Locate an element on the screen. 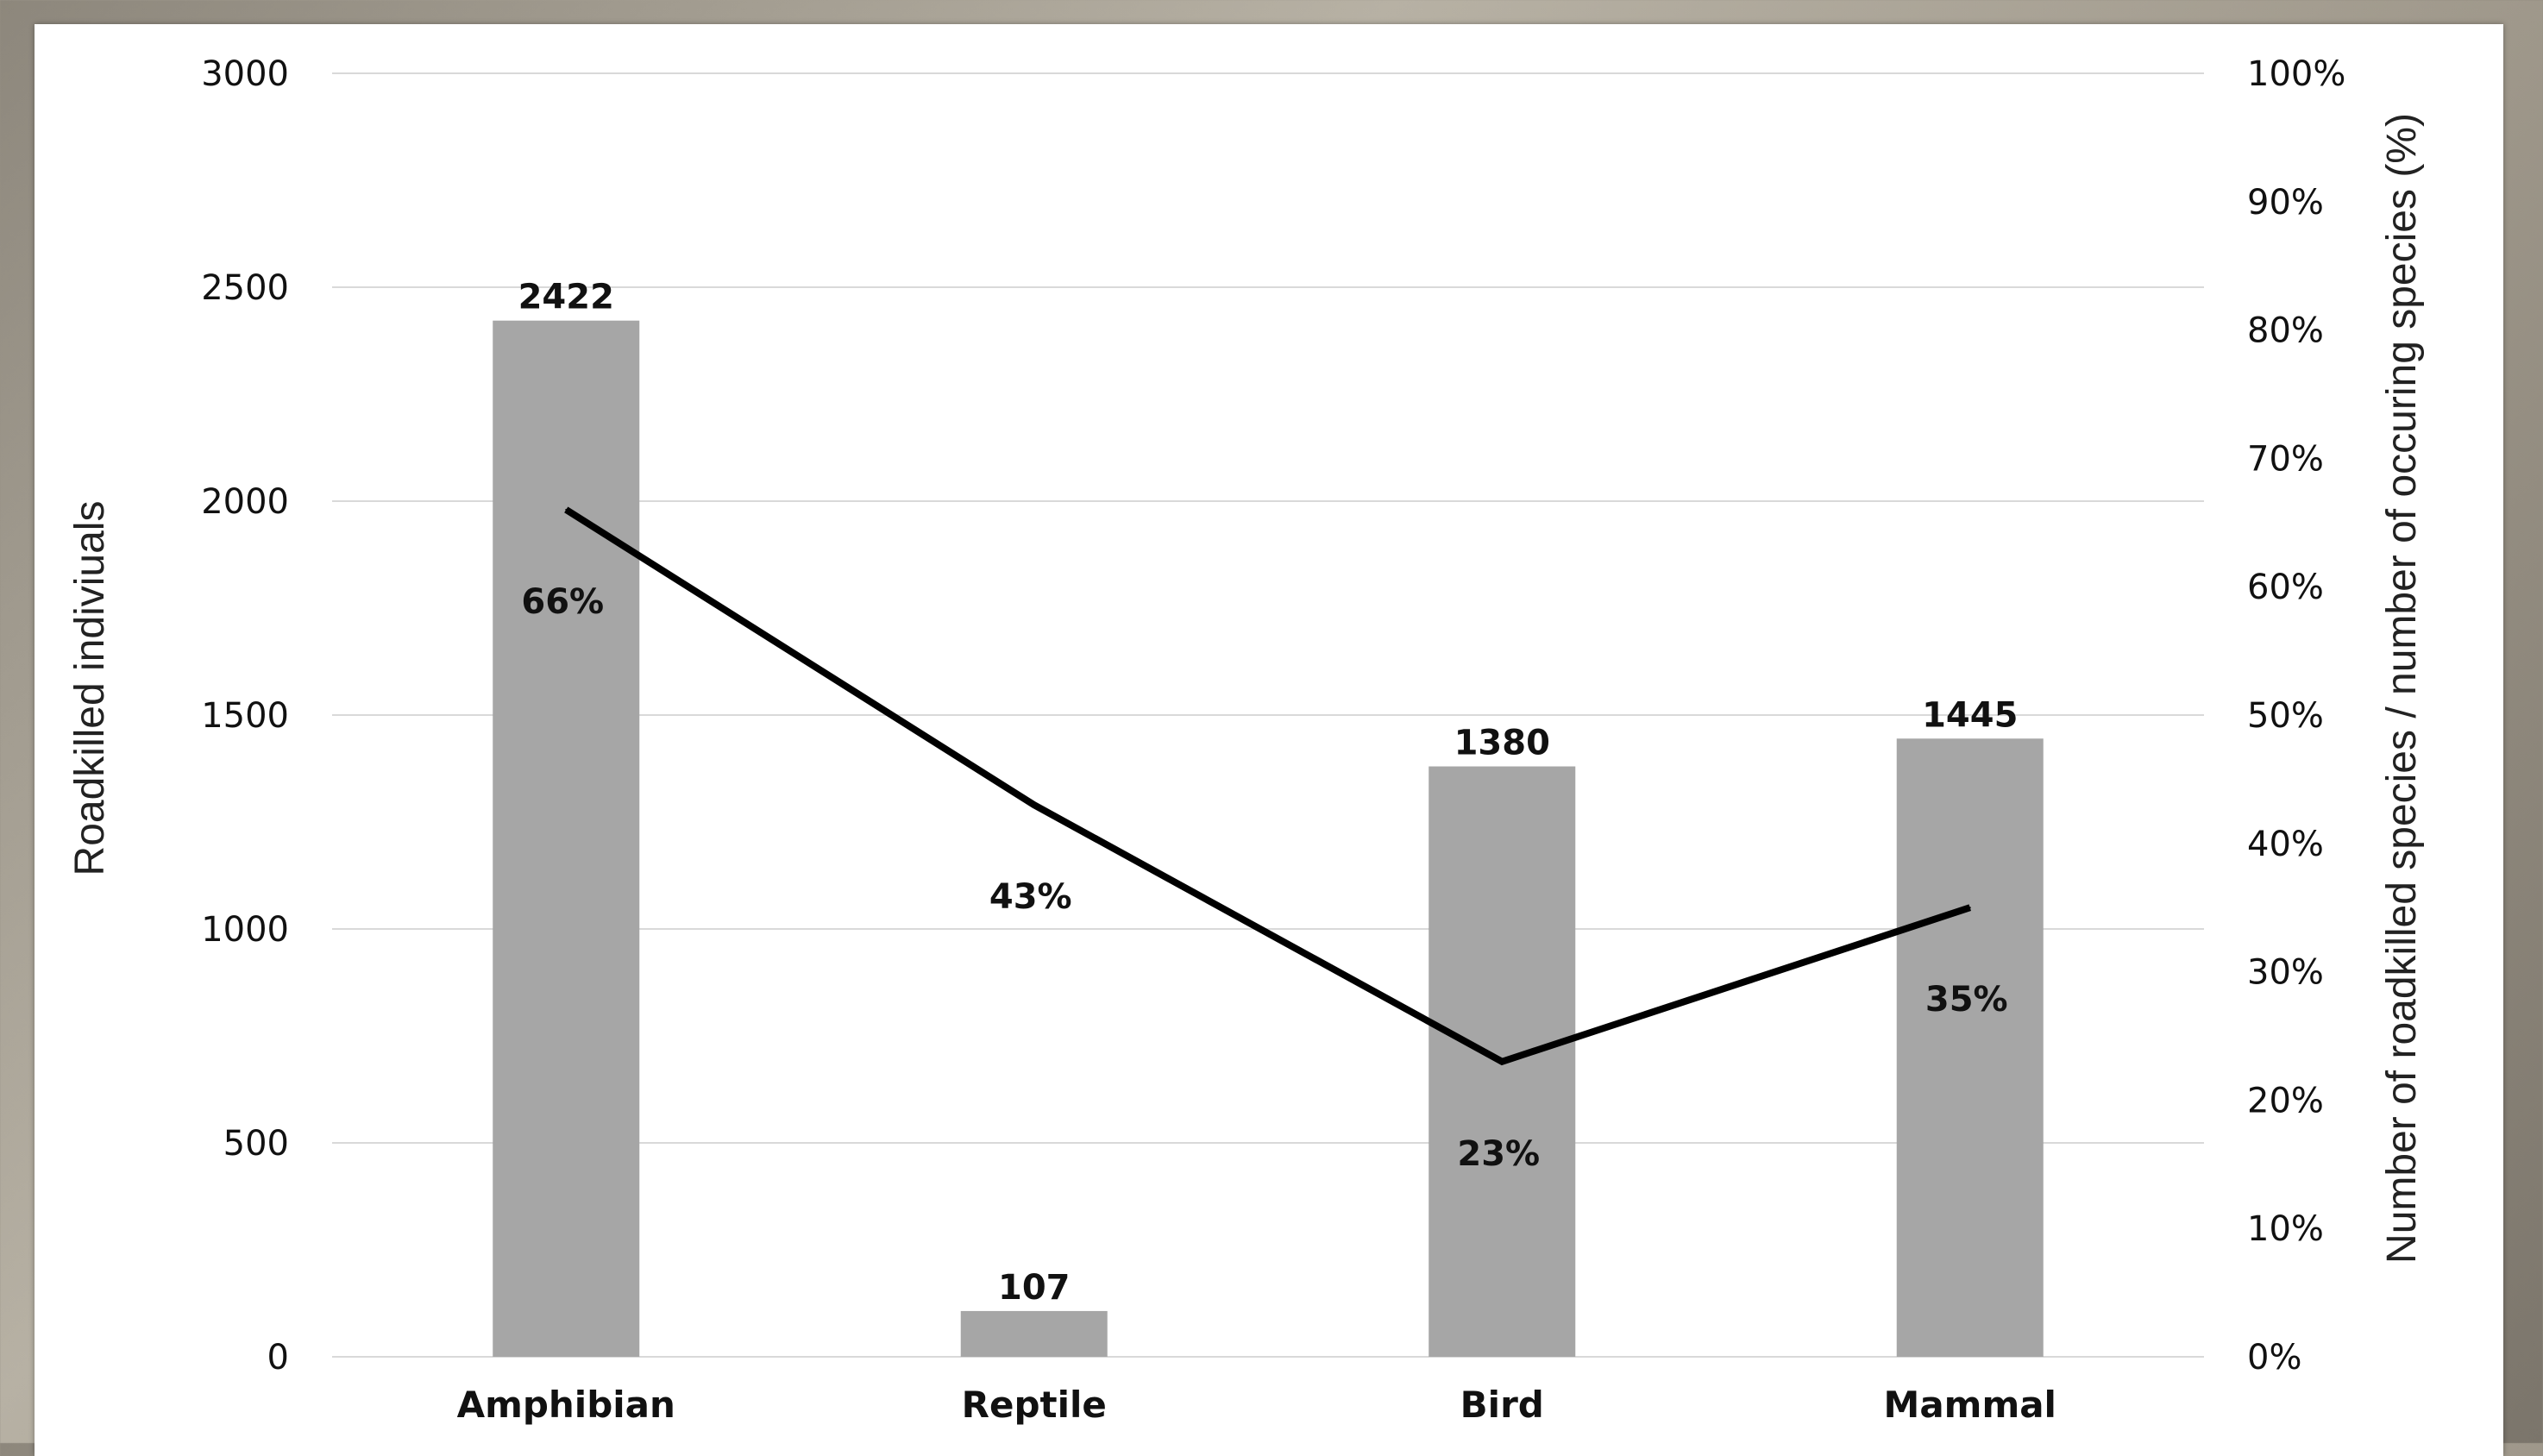 This screenshot has height=1456, width=2543. left-tick-label: 1500 is located at coordinates (245, 716).